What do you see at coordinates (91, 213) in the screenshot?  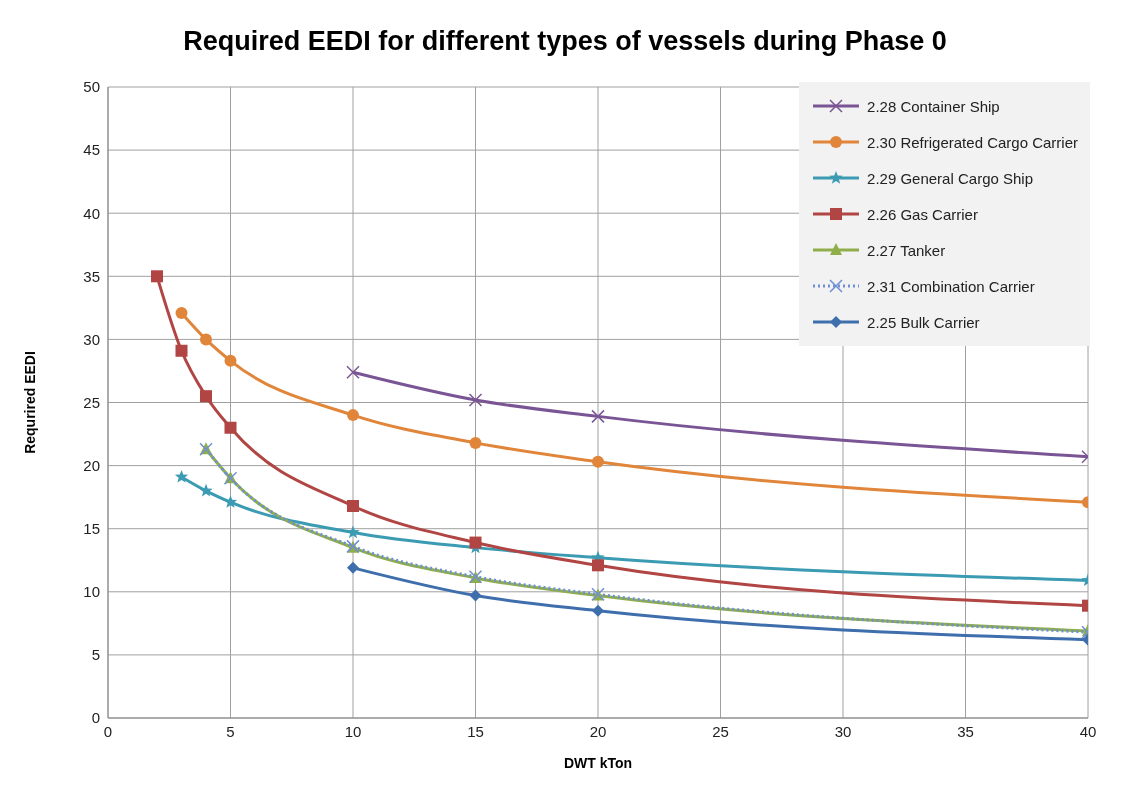 I see `y-tick-label: 40` at bounding box center [91, 213].